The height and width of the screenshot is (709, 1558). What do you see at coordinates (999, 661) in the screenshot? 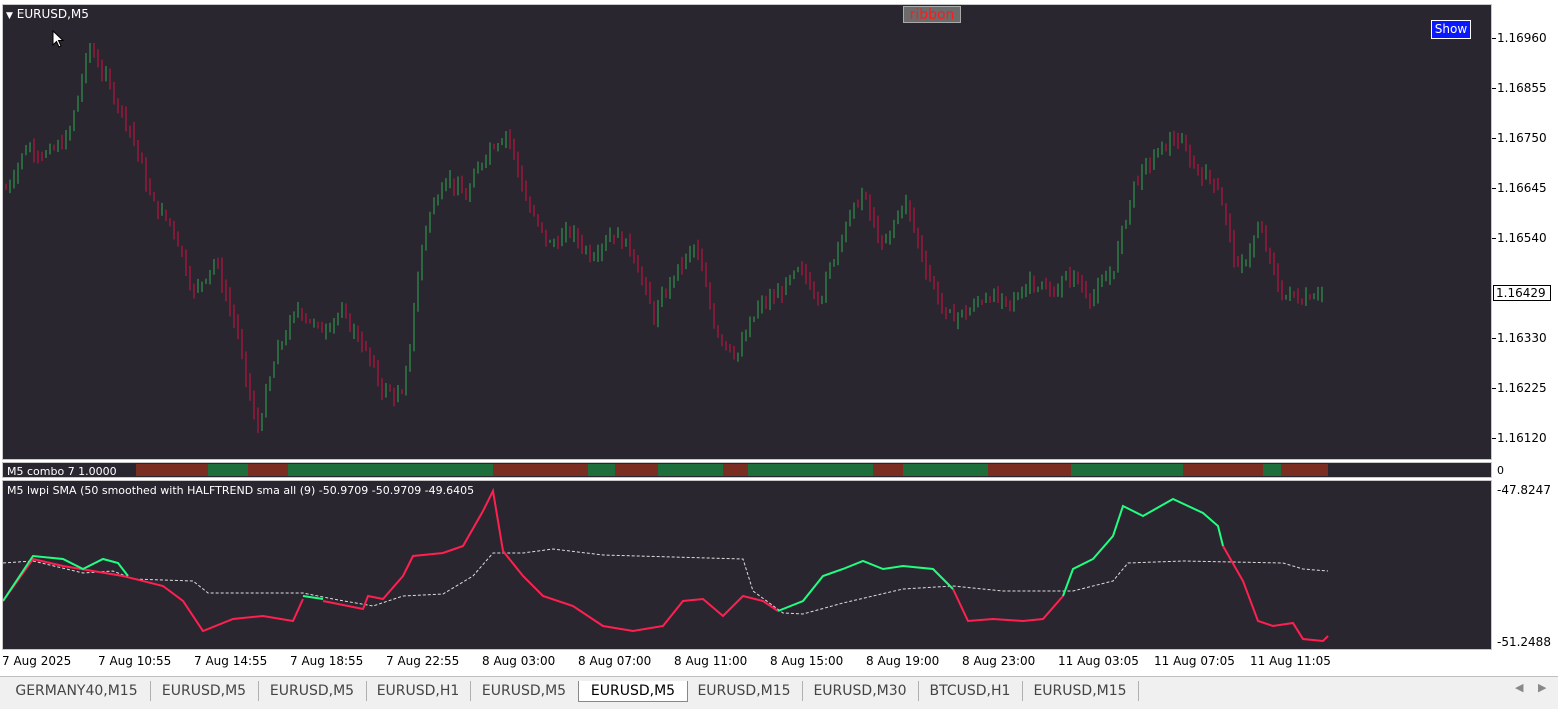
I see `time-axis-label: 8 Aug 23:00` at bounding box center [999, 661].